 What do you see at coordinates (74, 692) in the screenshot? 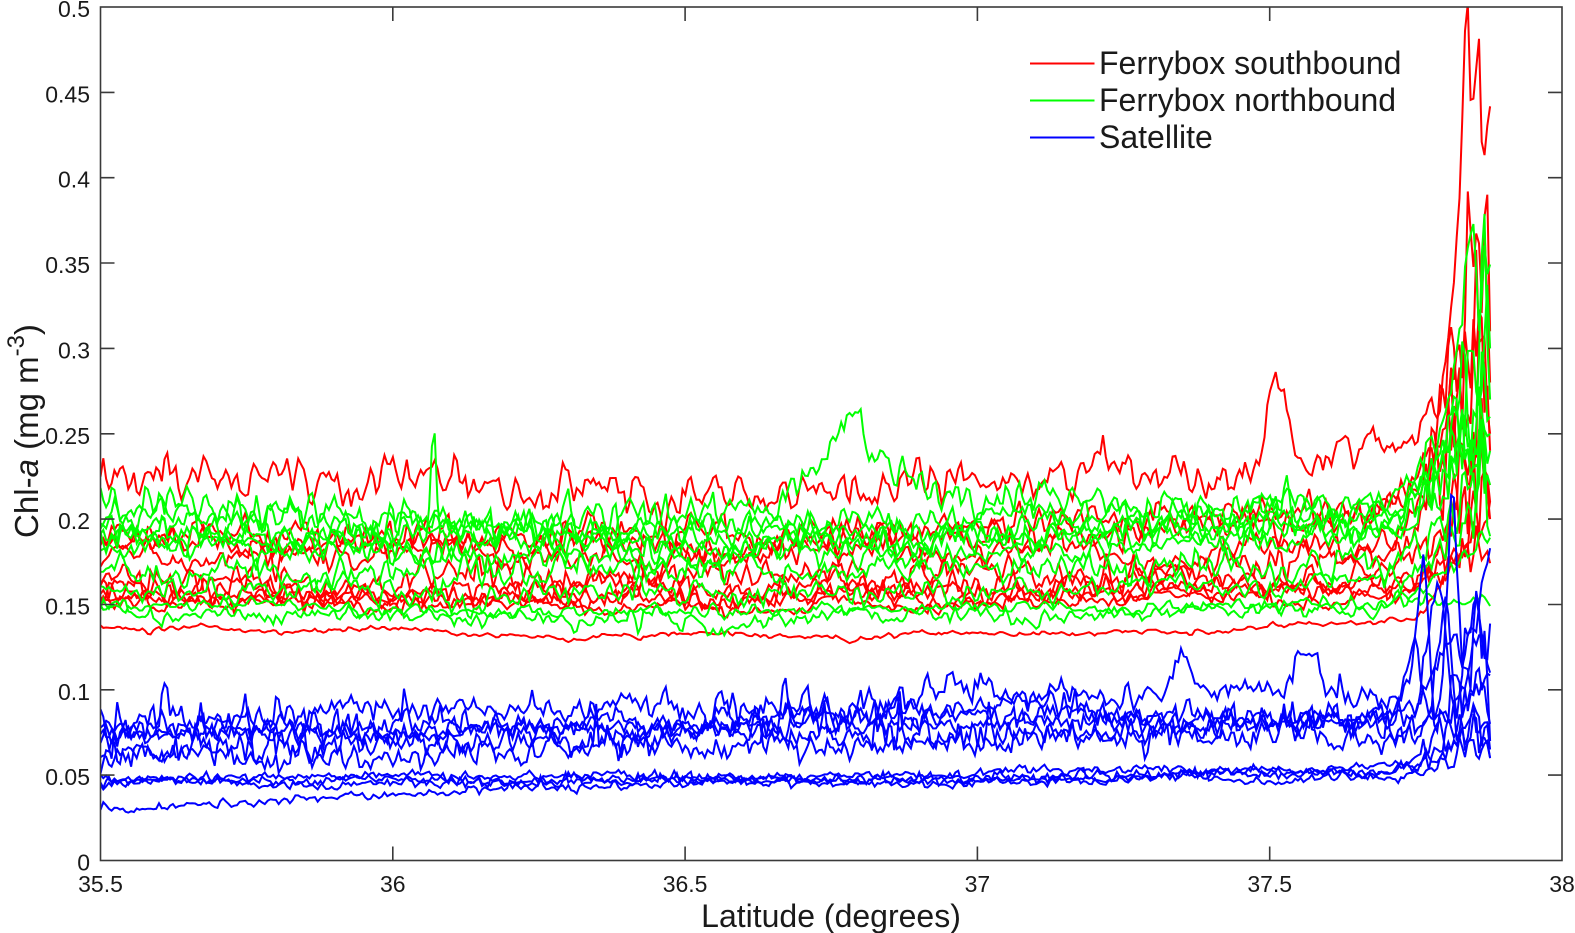
I see `svg-text: 0.1` at bounding box center [74, 692].